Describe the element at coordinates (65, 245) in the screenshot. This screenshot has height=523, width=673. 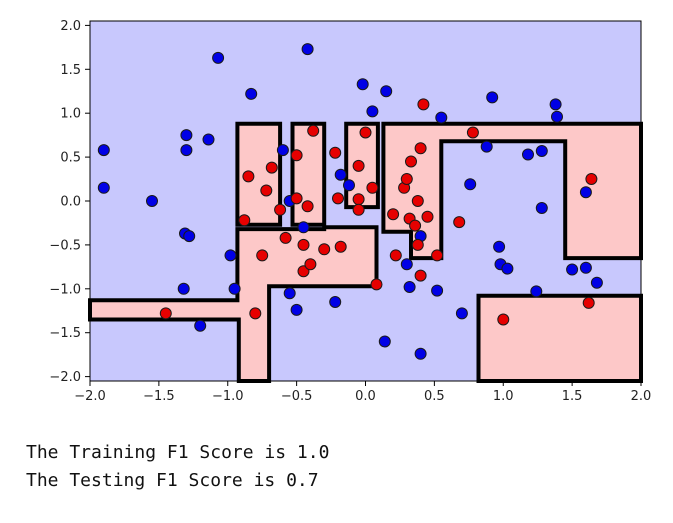
I see `y-tick-label: −0.5` at that location.